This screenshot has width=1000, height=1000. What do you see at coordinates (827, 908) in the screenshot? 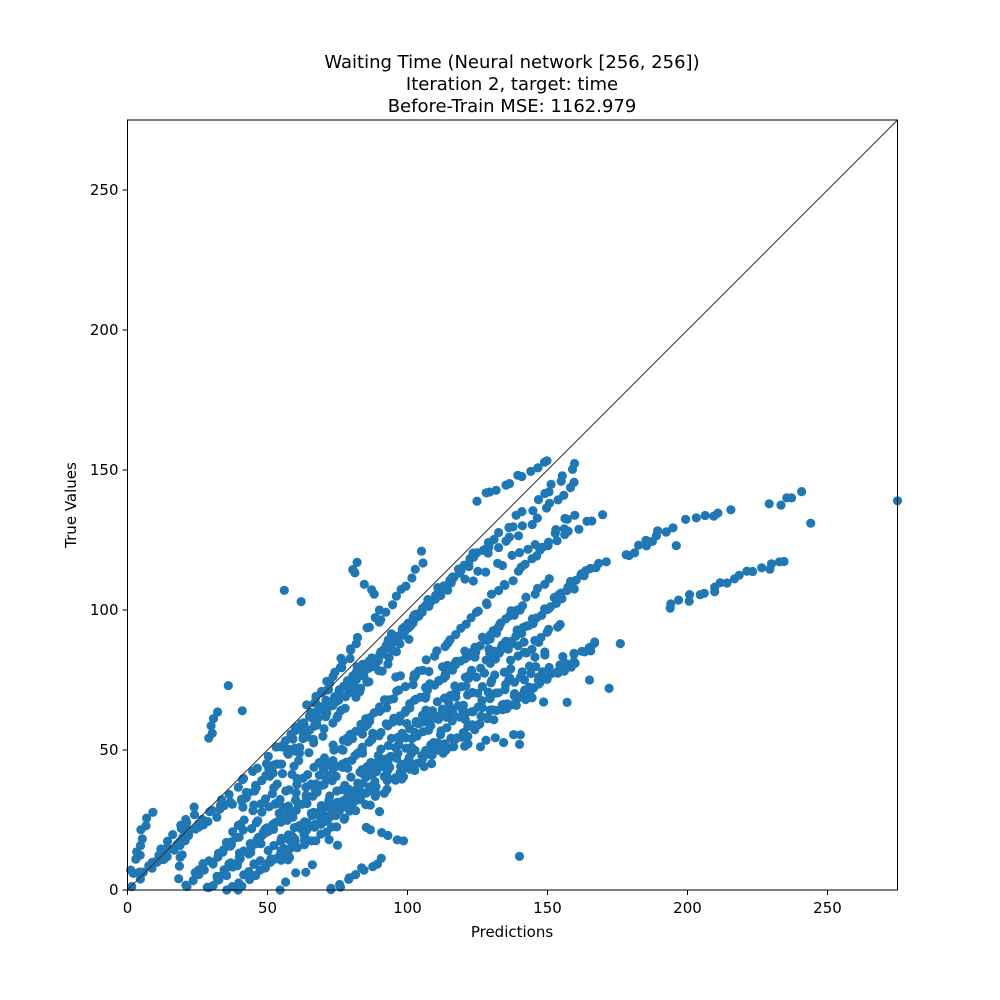
I see `x-tick-label: 250` at bounding box center [827, 908].